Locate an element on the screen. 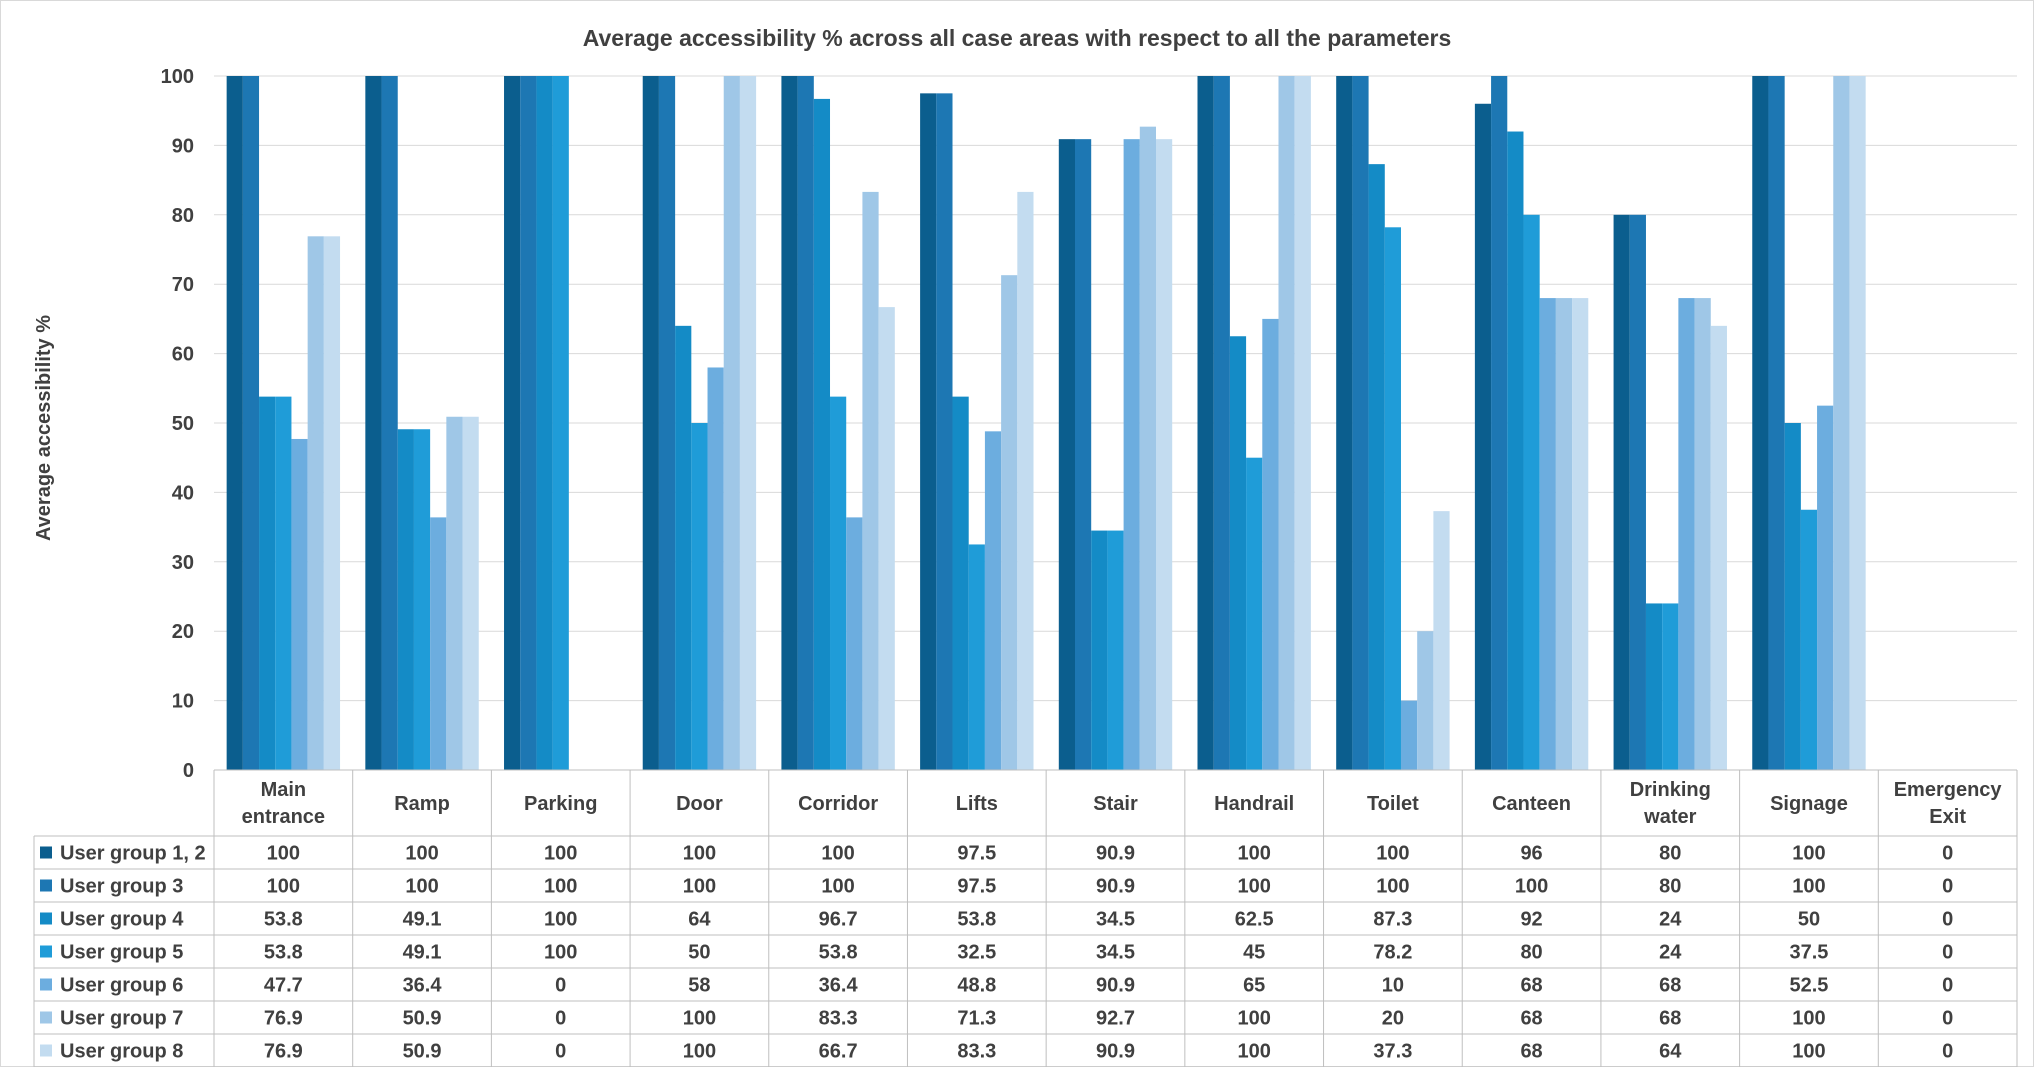  table-cell-user-group-5-corridor: 53.8 is located at coordinates (838, 953).